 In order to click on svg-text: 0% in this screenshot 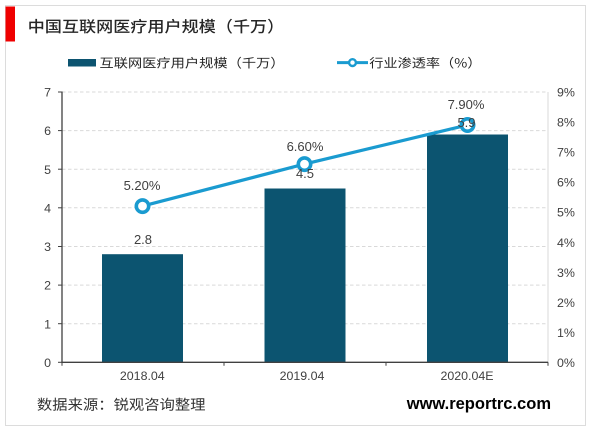, I will do `click(566, 363)`.